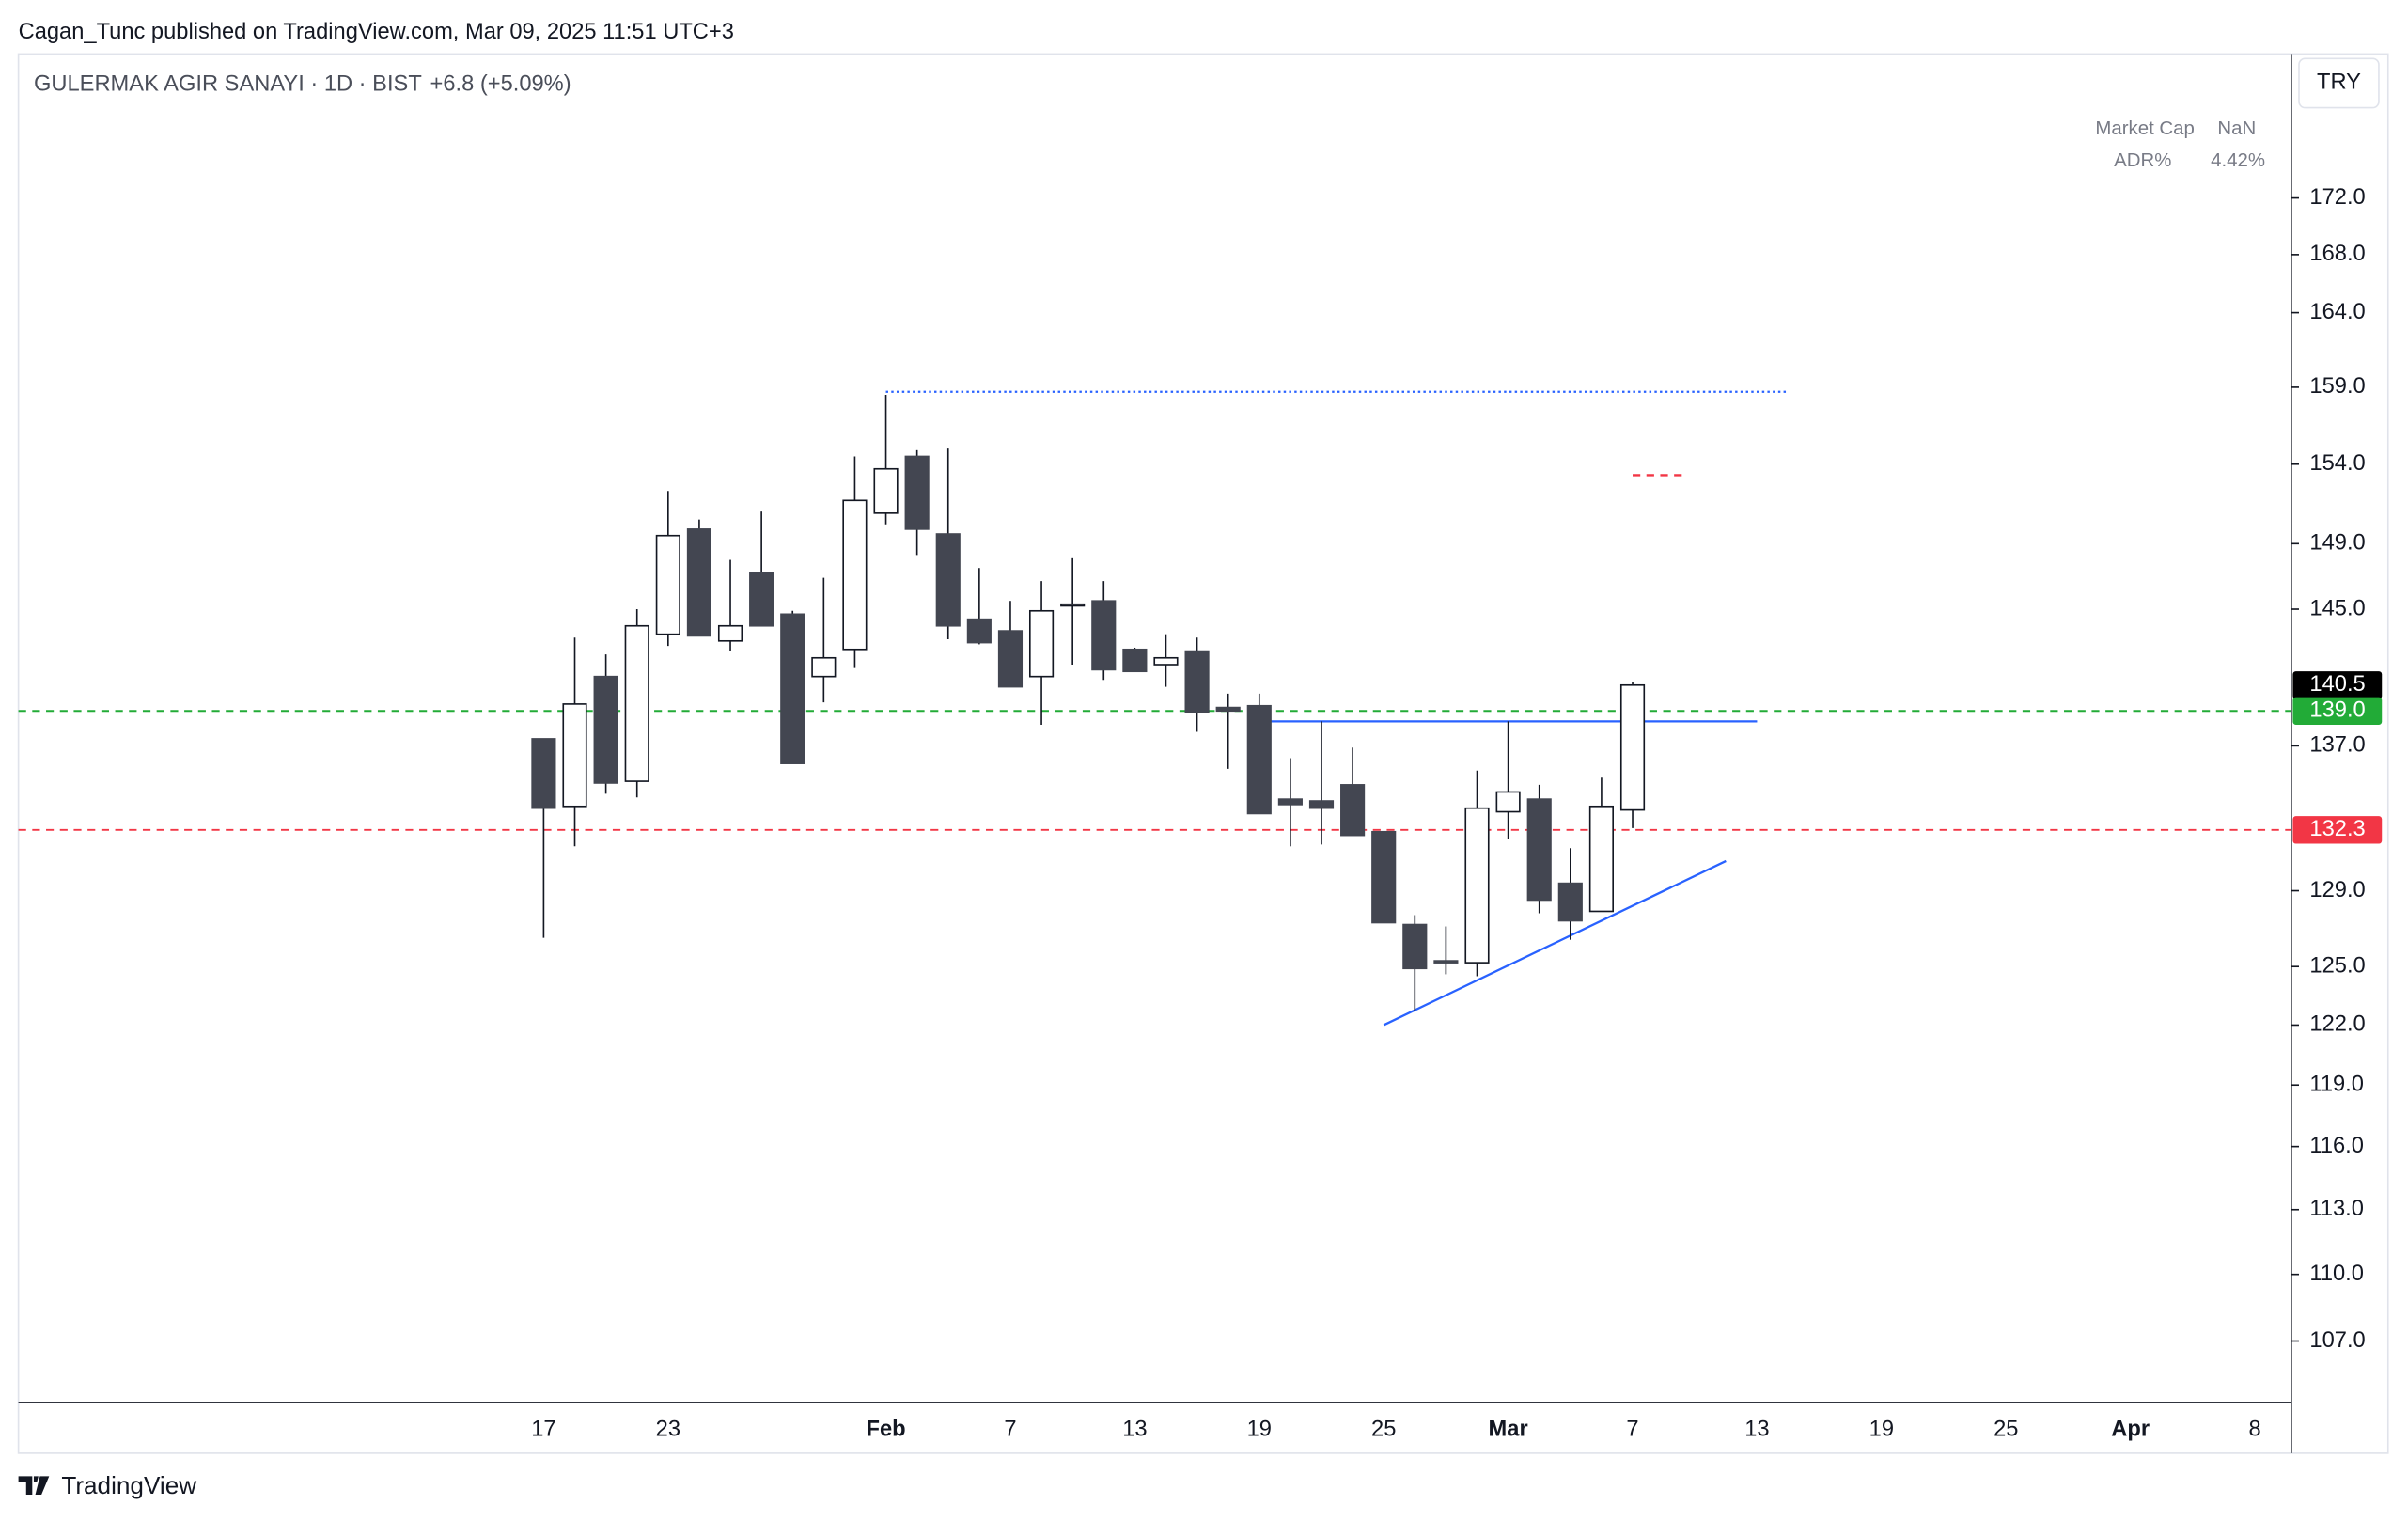 Image resolution: width=2408 pixels, height=1521 pixels. I want to click on price-label: 132.3, so click(2337, 829).